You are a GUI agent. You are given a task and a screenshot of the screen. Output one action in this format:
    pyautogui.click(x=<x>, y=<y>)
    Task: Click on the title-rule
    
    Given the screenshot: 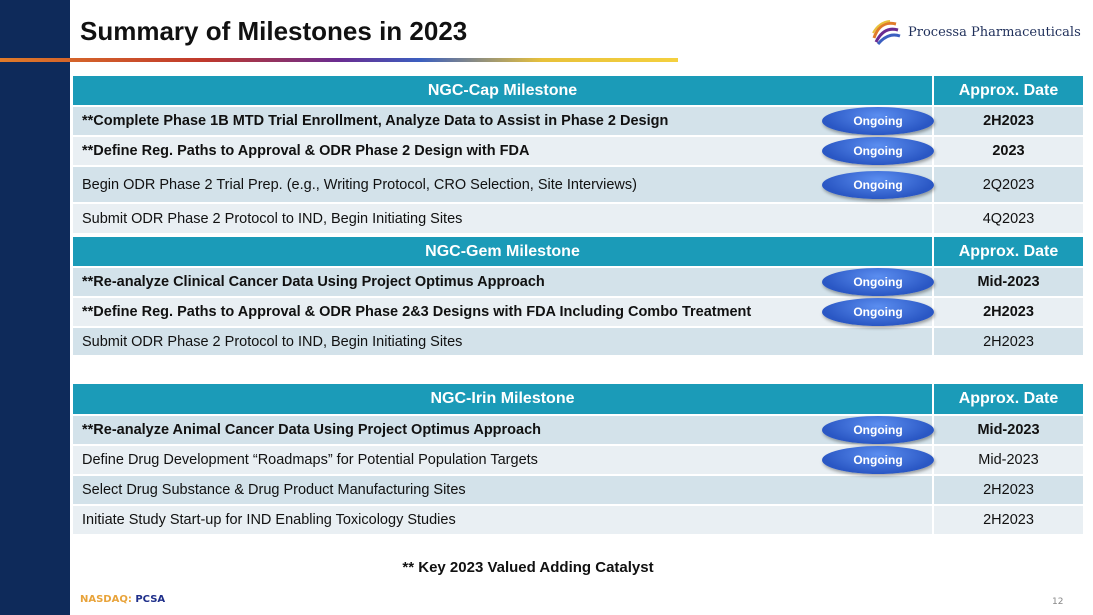 What is the action you would take?
    pyautogui.click(x=339, y=60)
    